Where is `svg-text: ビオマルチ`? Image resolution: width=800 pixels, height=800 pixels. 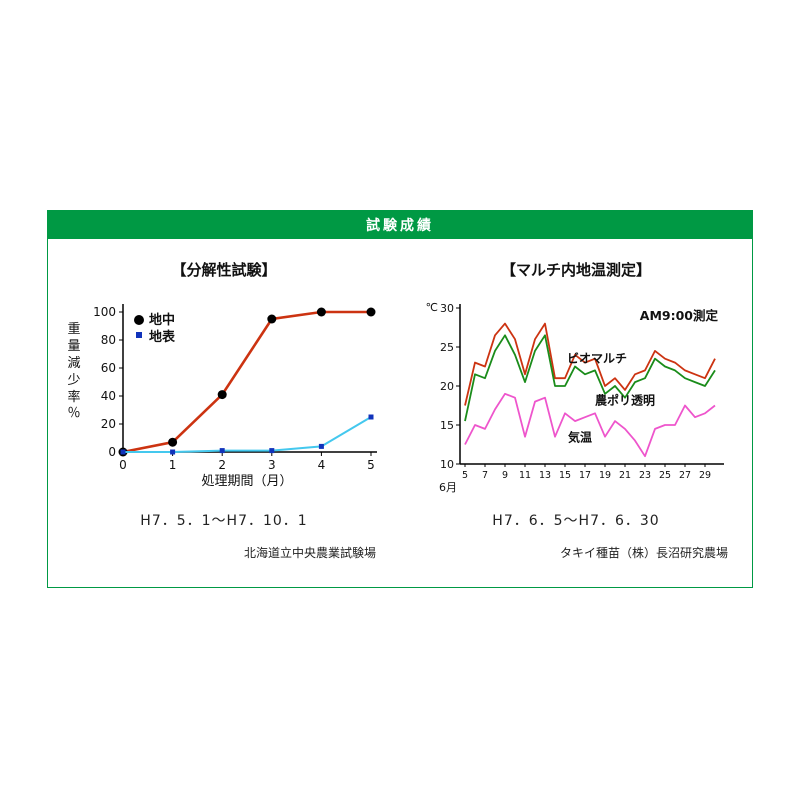
svg-text: ビオマルチ is located at coordinates (597, 358).